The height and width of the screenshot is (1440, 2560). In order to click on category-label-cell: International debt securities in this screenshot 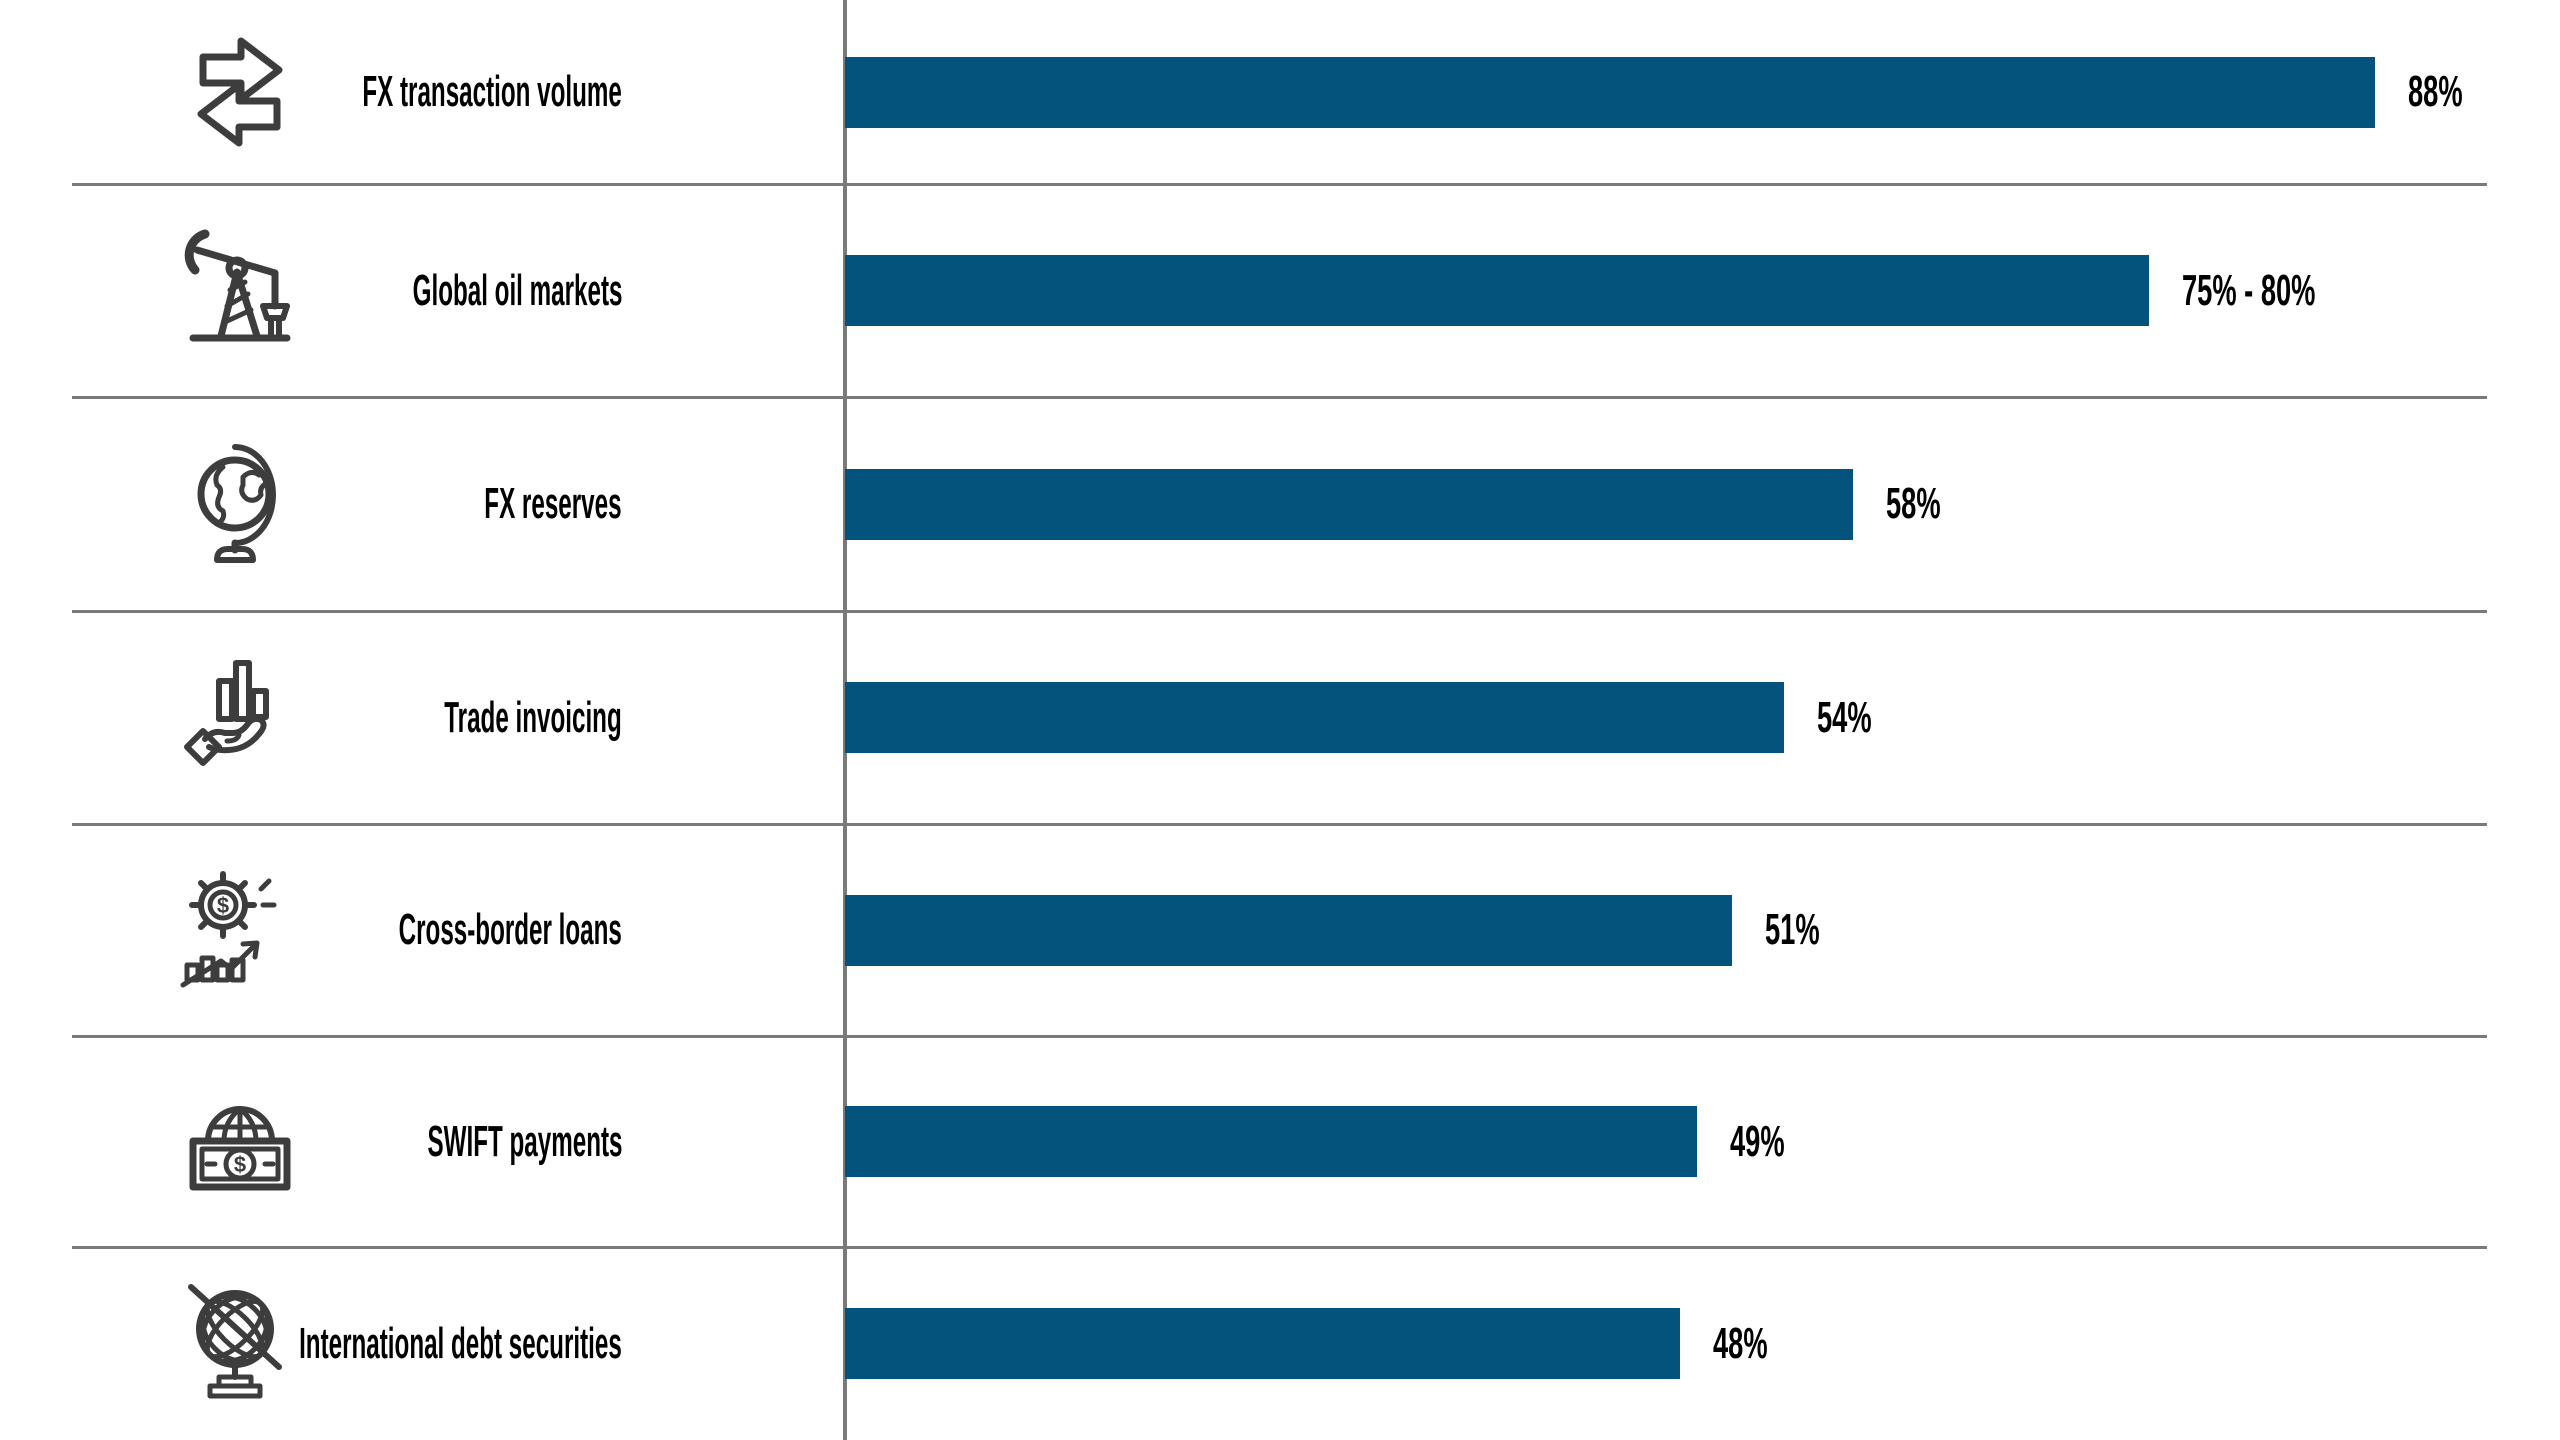, I will do `click(460, 1344)`.